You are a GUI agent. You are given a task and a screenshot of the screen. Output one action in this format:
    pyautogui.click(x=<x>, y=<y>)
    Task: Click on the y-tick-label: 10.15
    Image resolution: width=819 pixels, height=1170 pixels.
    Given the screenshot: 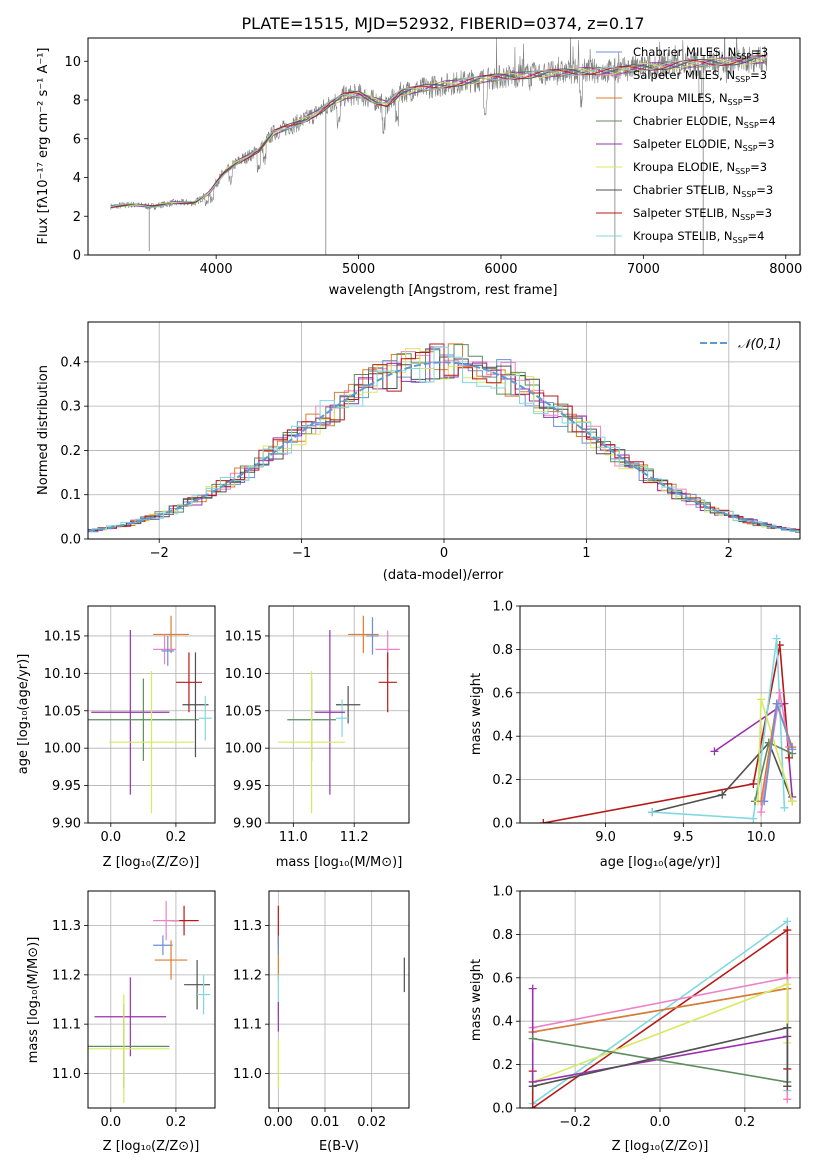 What is the action you would take?
    pyautogui.click(x=243, y=636)
    